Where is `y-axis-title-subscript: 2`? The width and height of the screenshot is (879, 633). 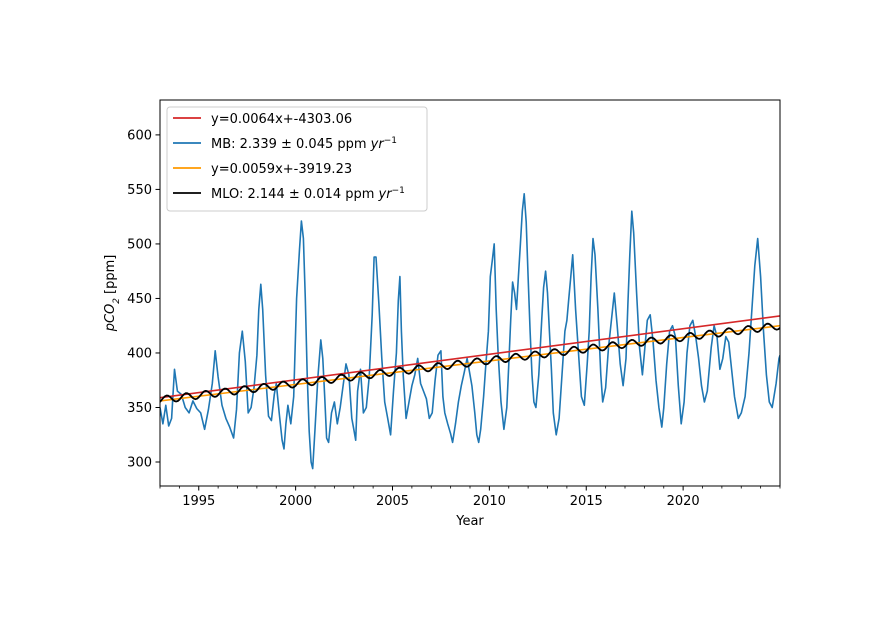 y-axis-title-subscript: 2 is located at coordinates (117, 301).